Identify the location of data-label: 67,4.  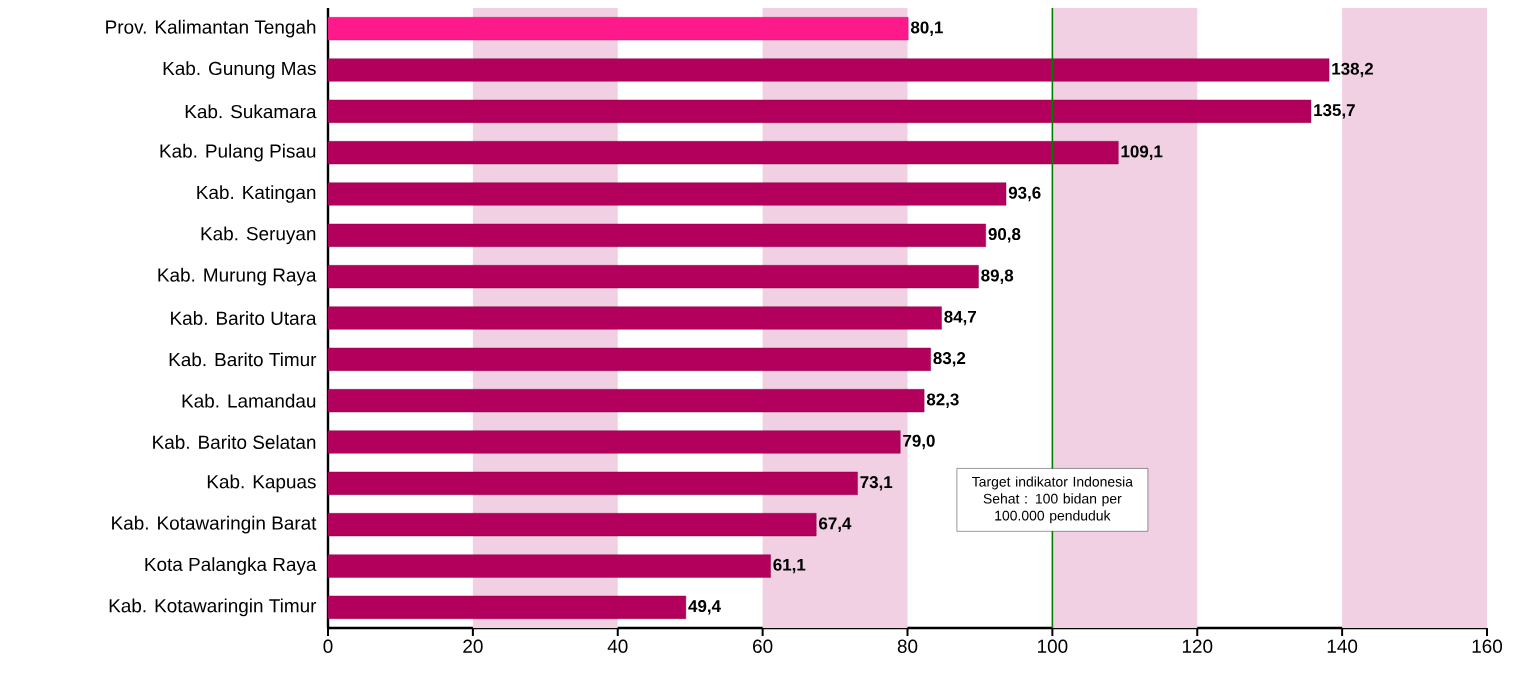
(835, 524).